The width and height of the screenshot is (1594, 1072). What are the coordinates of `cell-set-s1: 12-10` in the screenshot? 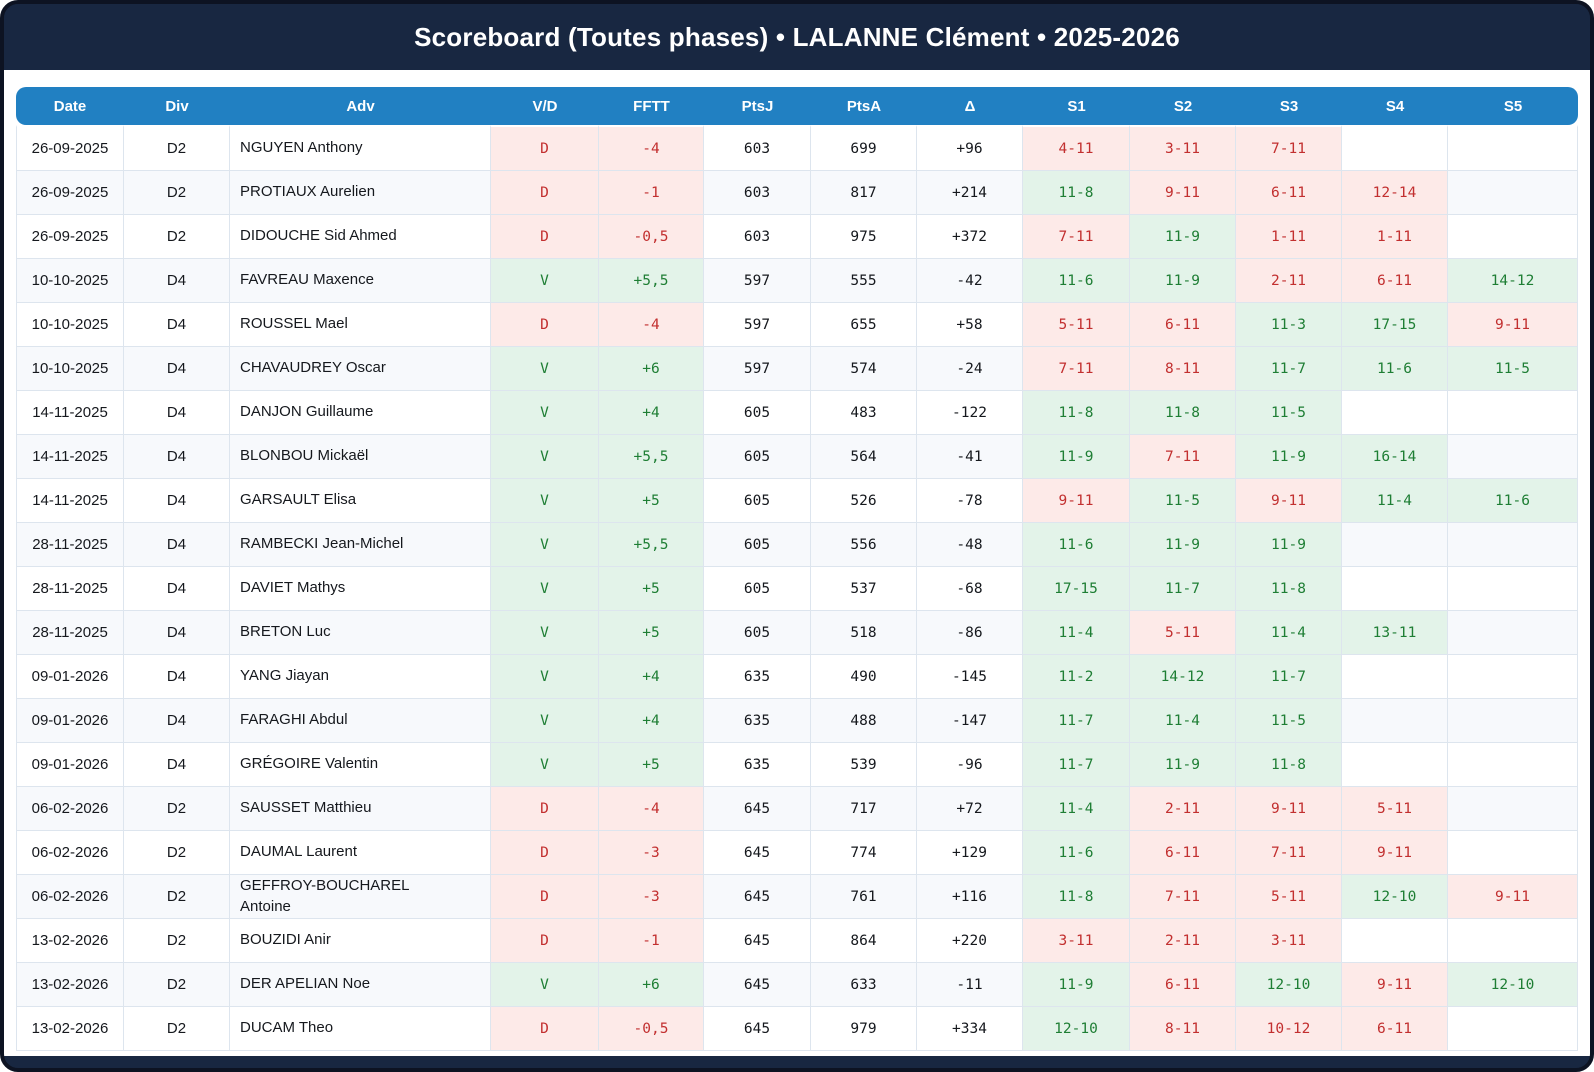 It's located at (1076, 1029).